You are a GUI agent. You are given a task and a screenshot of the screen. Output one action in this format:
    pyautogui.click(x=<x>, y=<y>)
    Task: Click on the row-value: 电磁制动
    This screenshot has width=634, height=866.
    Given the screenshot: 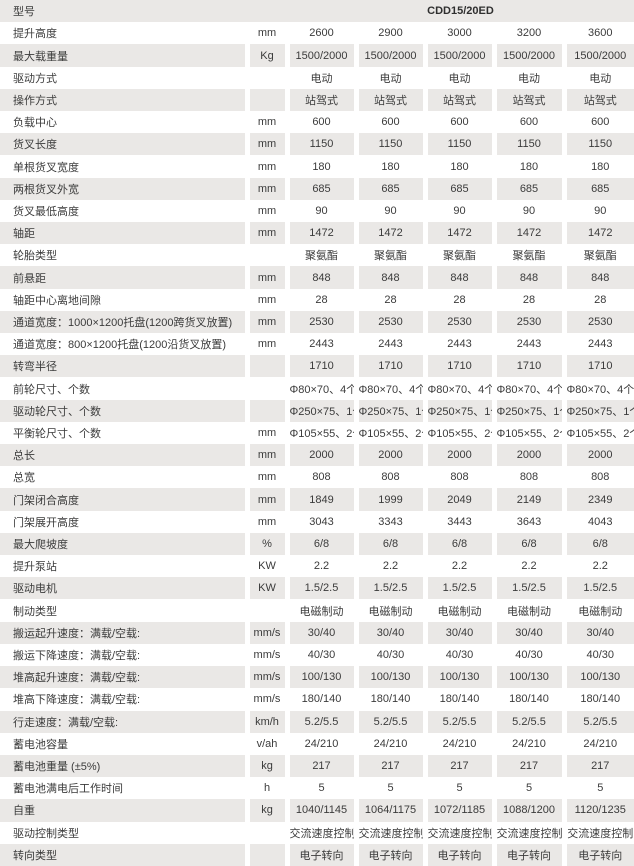 What is the action you would take?
    pyautogui.click(x=323, y=610)
    